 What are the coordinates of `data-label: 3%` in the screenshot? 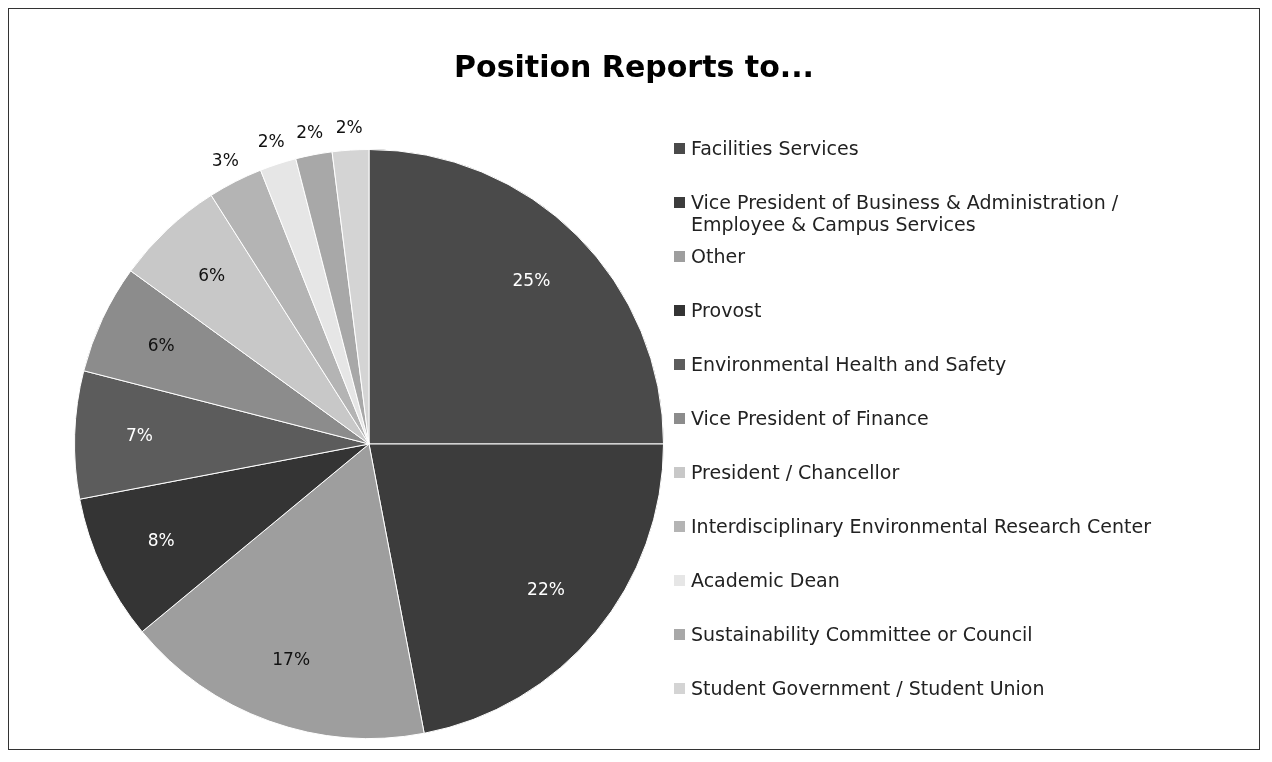 It's located at (225, 160).